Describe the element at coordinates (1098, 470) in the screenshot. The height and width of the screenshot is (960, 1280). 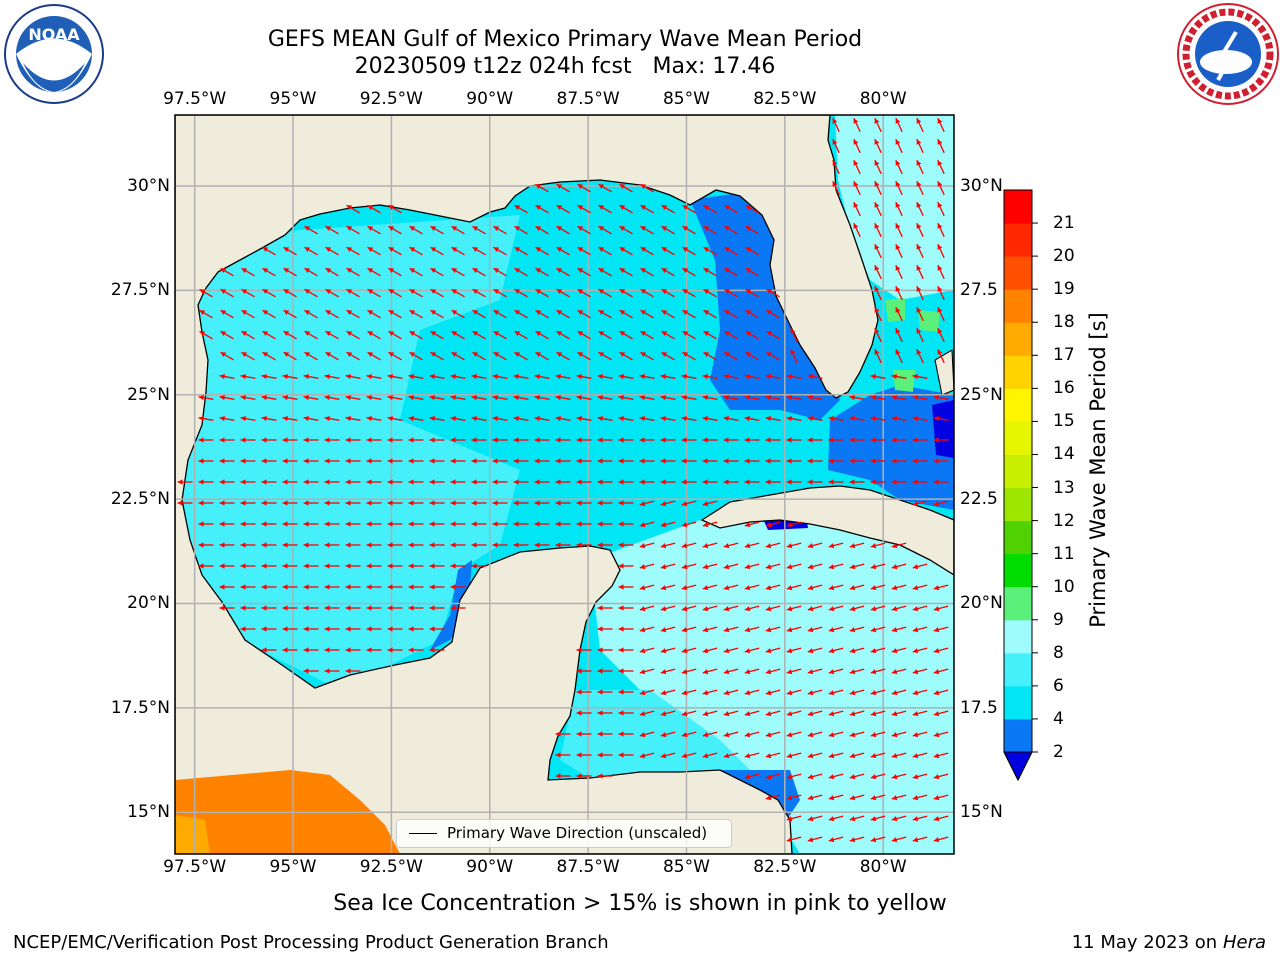
I see `colorbar-label: Primary Wave Mean Period [s]` at that location.